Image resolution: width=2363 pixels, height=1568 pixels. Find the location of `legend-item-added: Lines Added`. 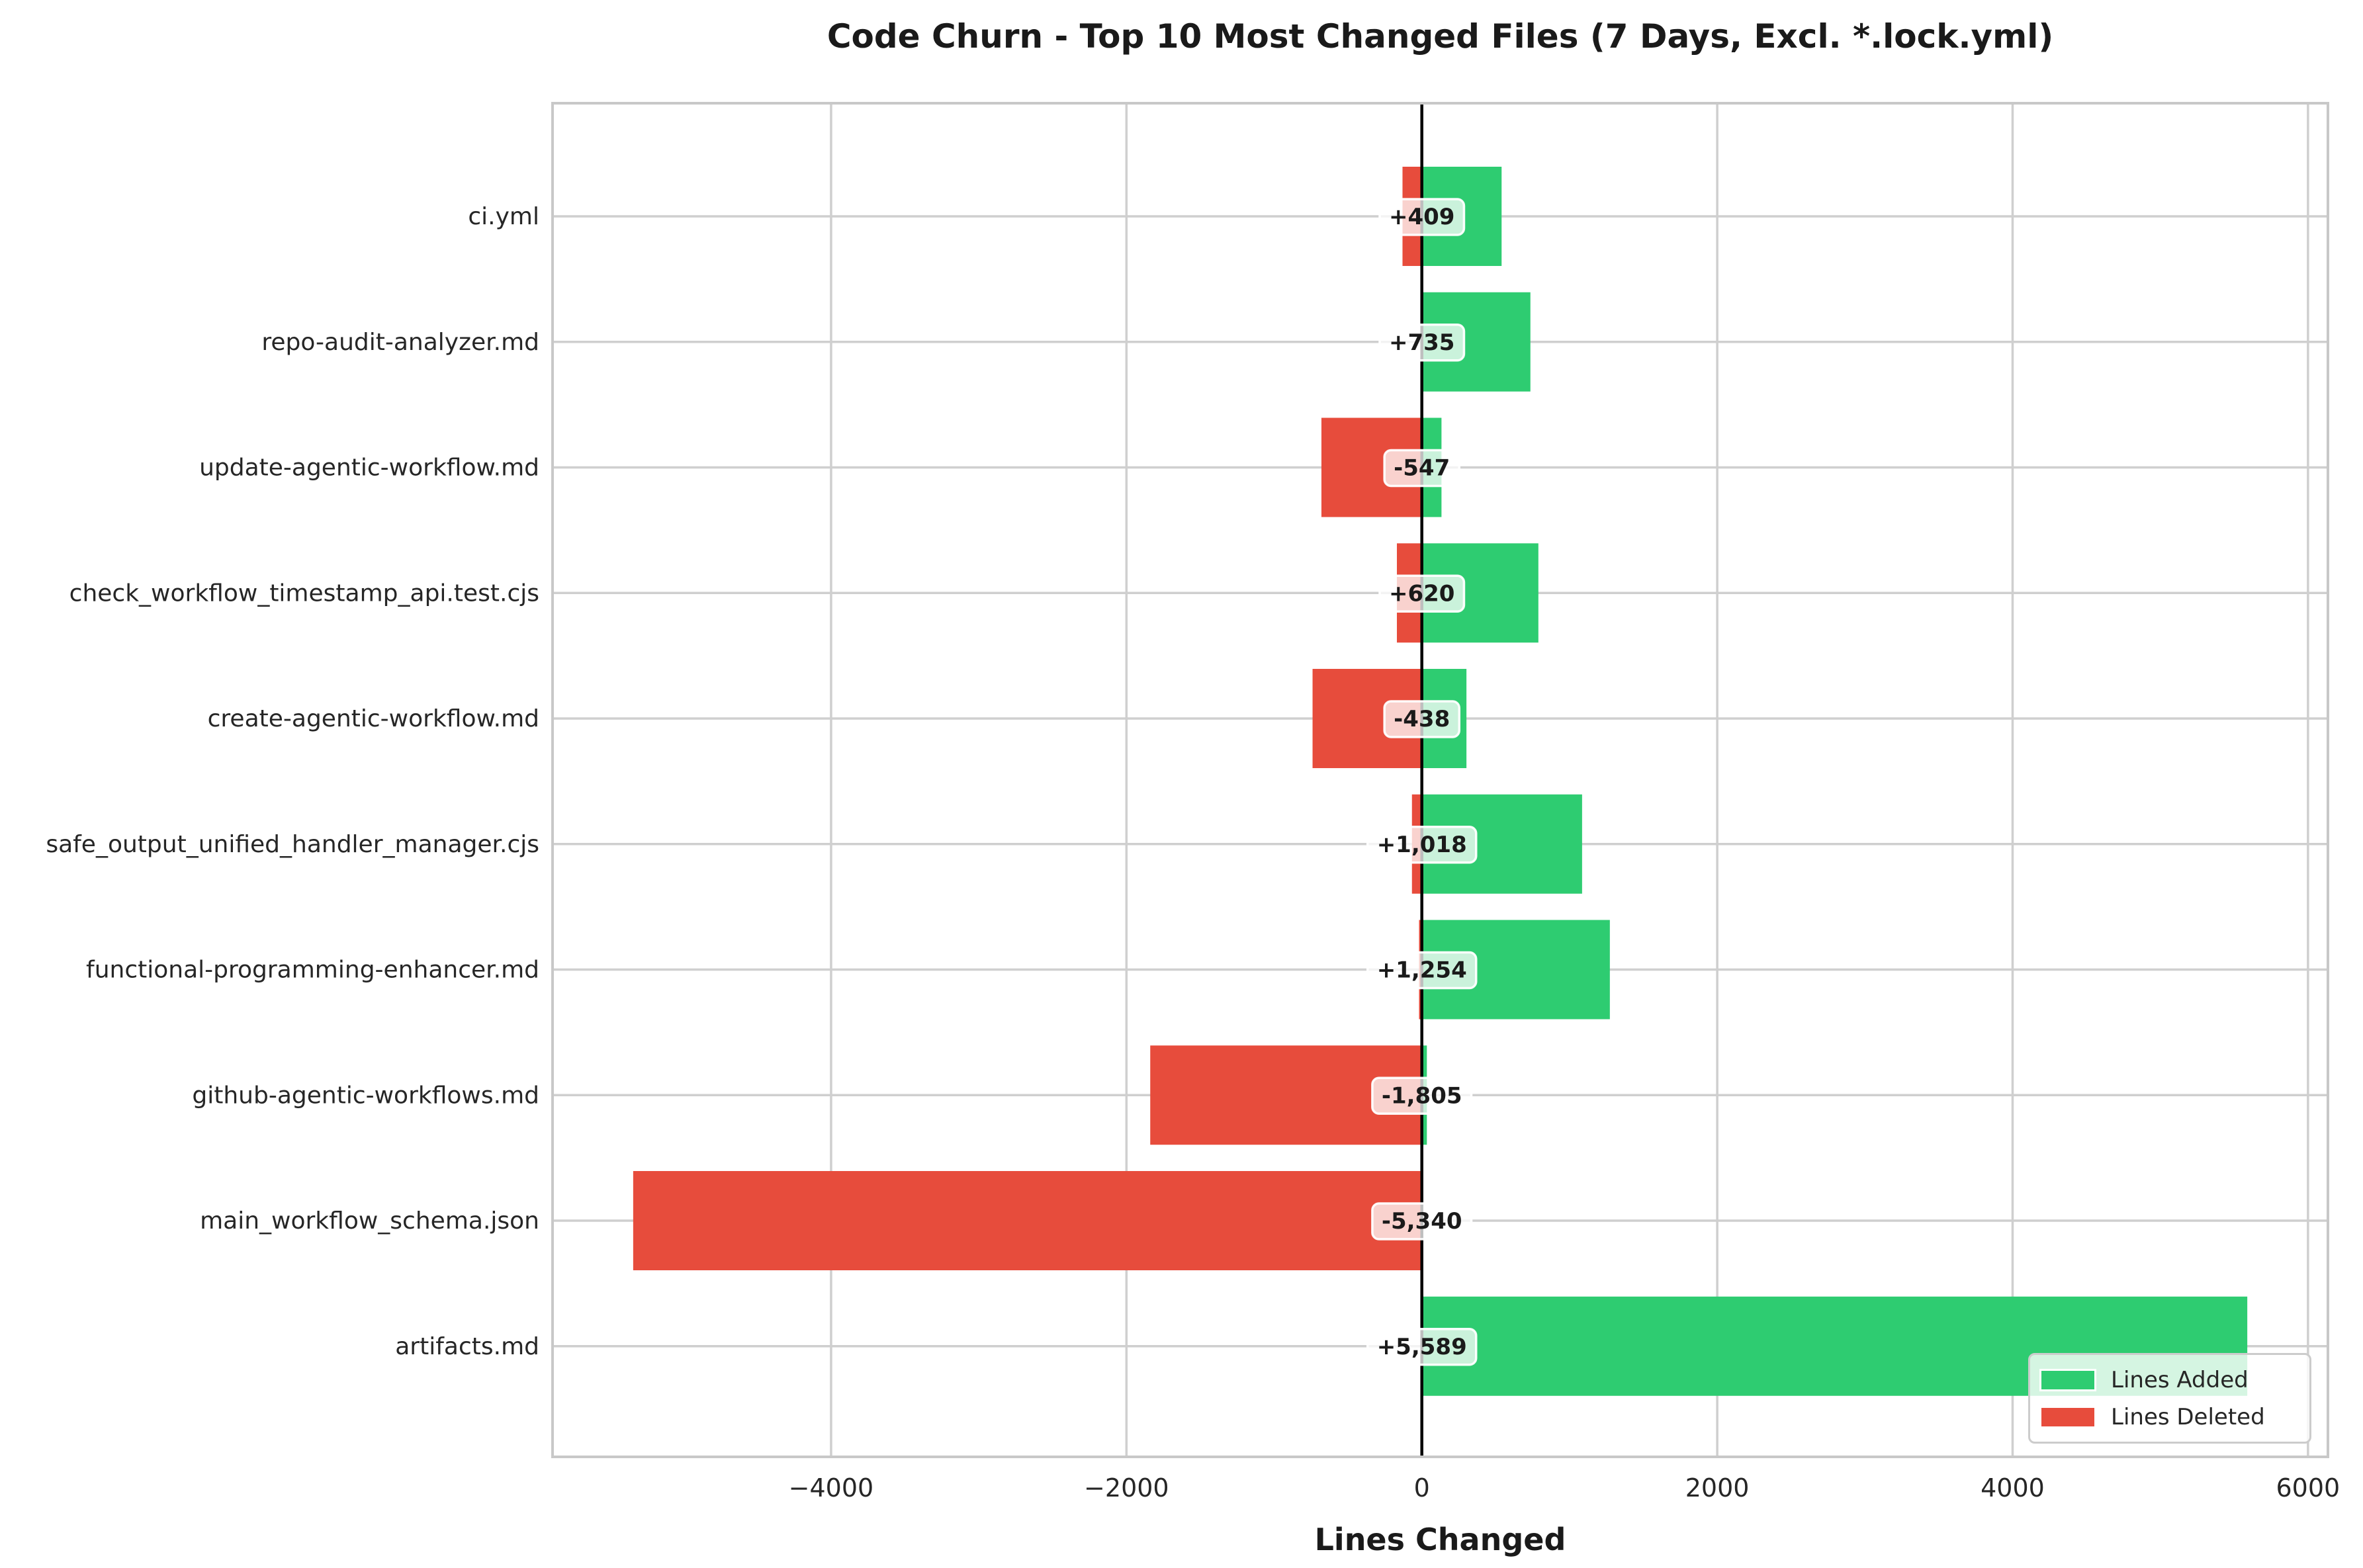

legend-item-added: Lines Added is located at coordinates (2174, 1381).